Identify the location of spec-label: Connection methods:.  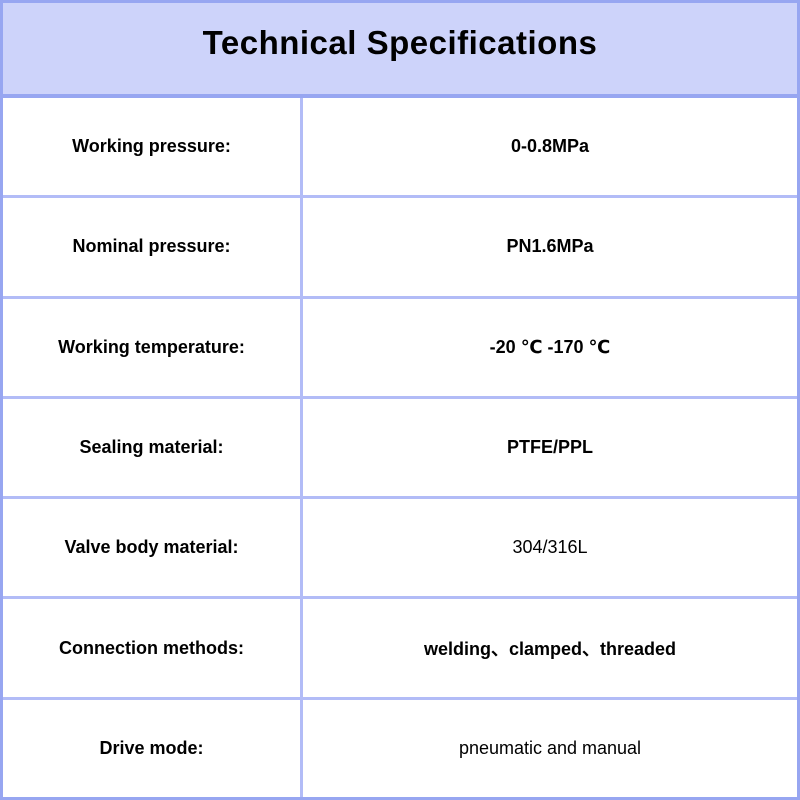
(151, 647).